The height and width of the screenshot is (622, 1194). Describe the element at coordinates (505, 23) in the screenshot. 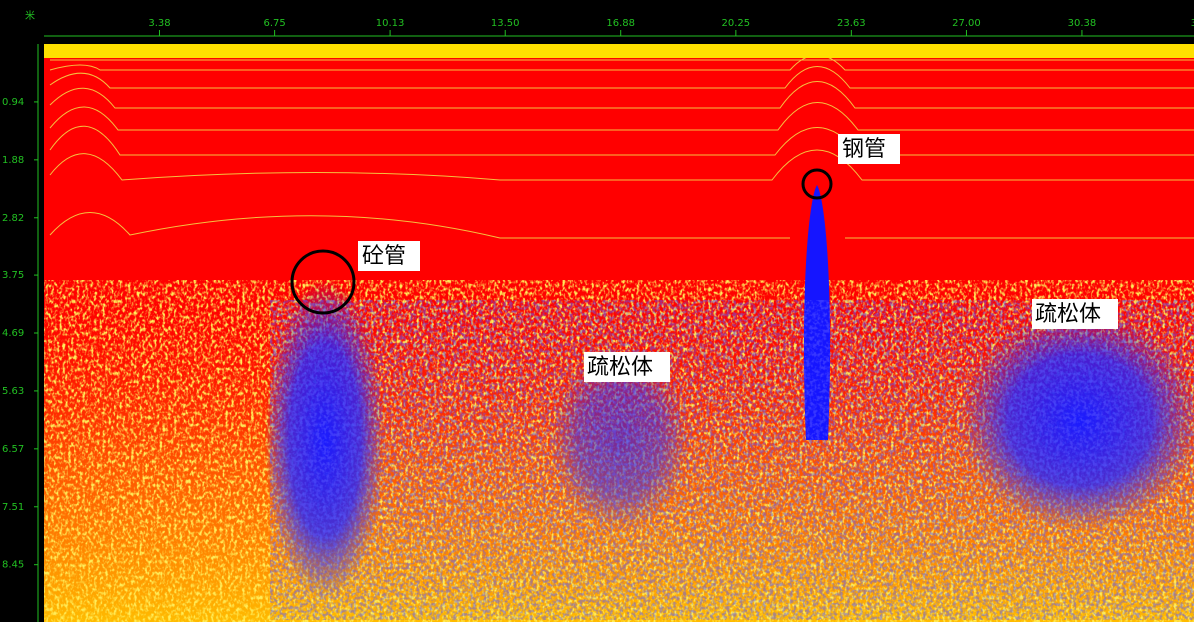

I see `x-tick-label: 13.50` at that location.